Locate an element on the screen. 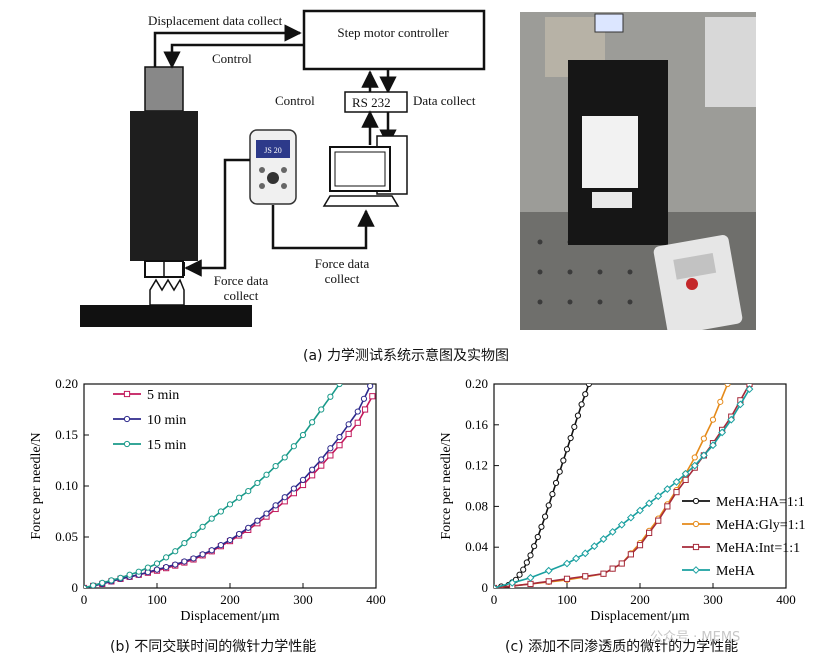 This screenshot has width=832, height=666. computer-monitor is located at coordinates (360, 169).